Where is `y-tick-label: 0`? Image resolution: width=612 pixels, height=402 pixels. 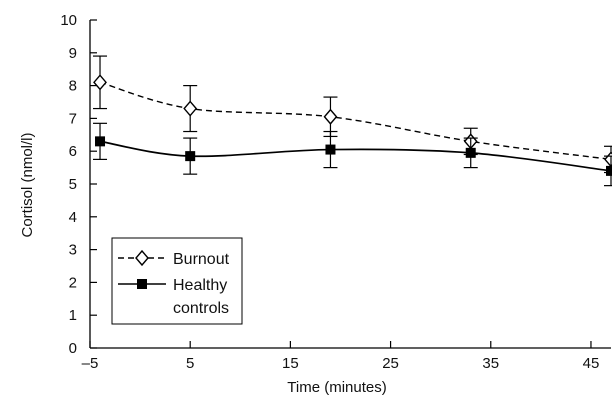
y-tick-label: 0 is located at coordinates (73, 348).